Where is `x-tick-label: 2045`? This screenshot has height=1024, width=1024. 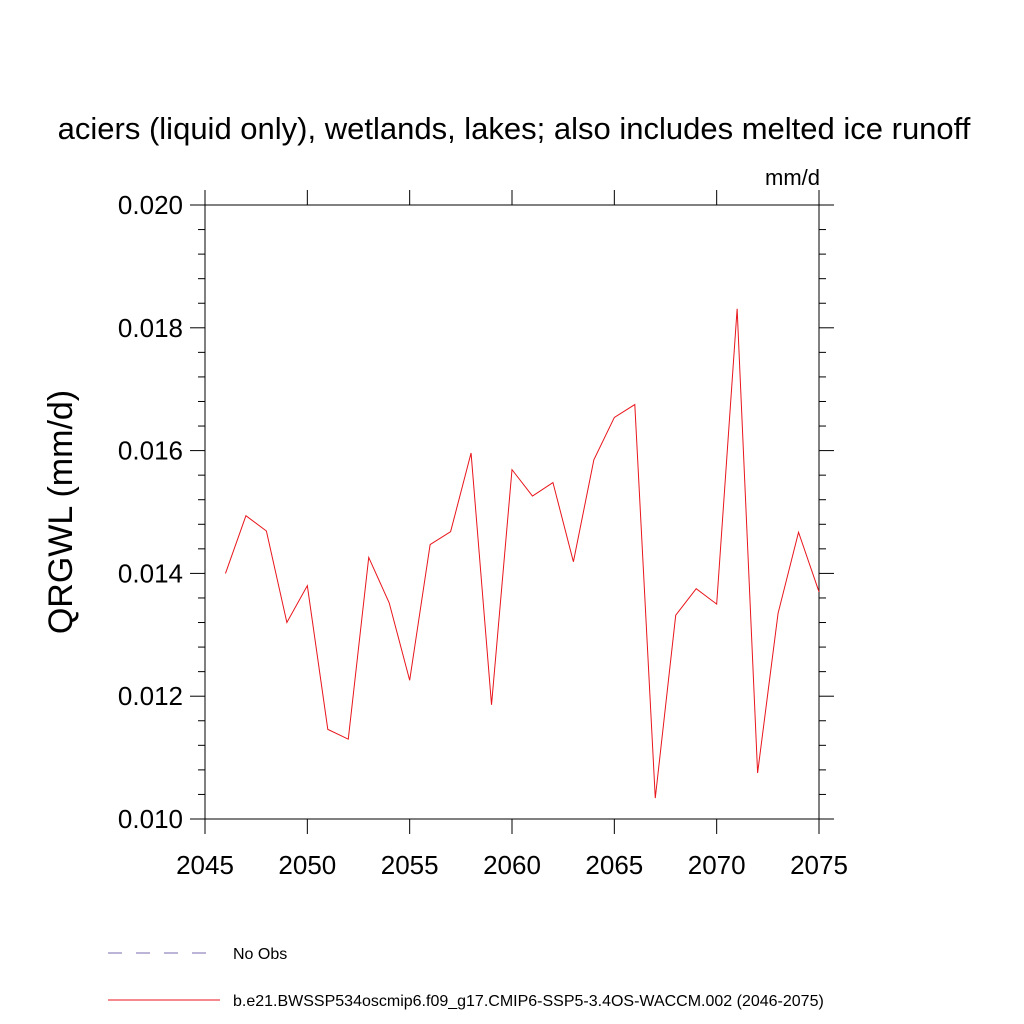 x-tick-label: 2045 is located at coordinates (205, 865).